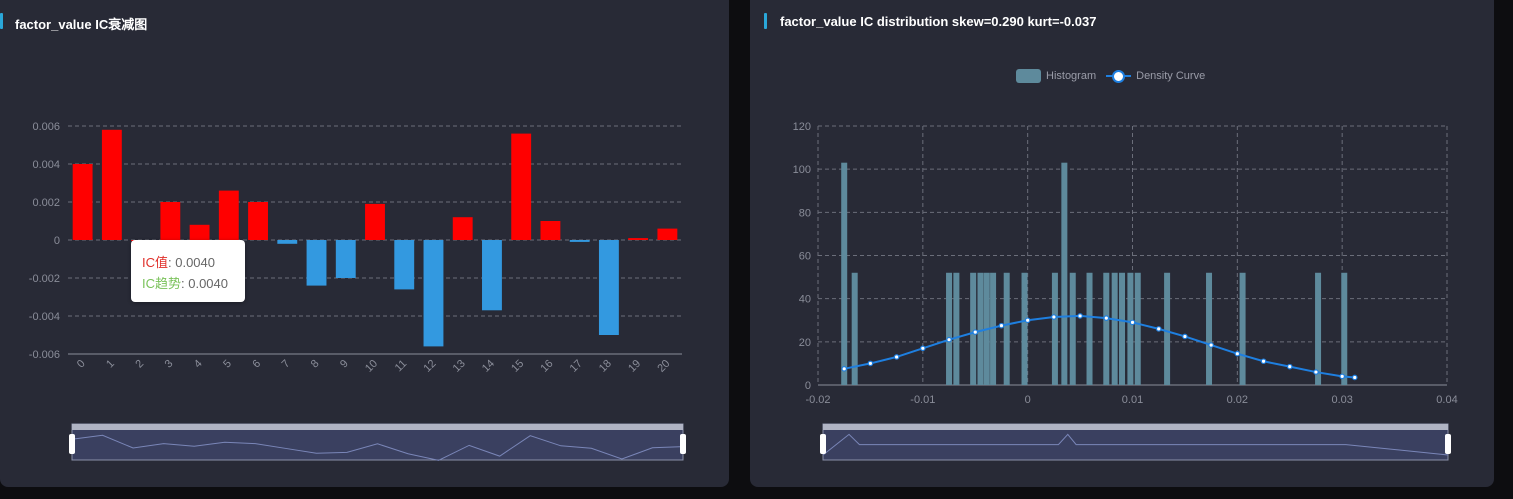  I want to click on ic-tooltip: IC值: 0.0040 IC趋势: 0.0040, so click(188, 271).